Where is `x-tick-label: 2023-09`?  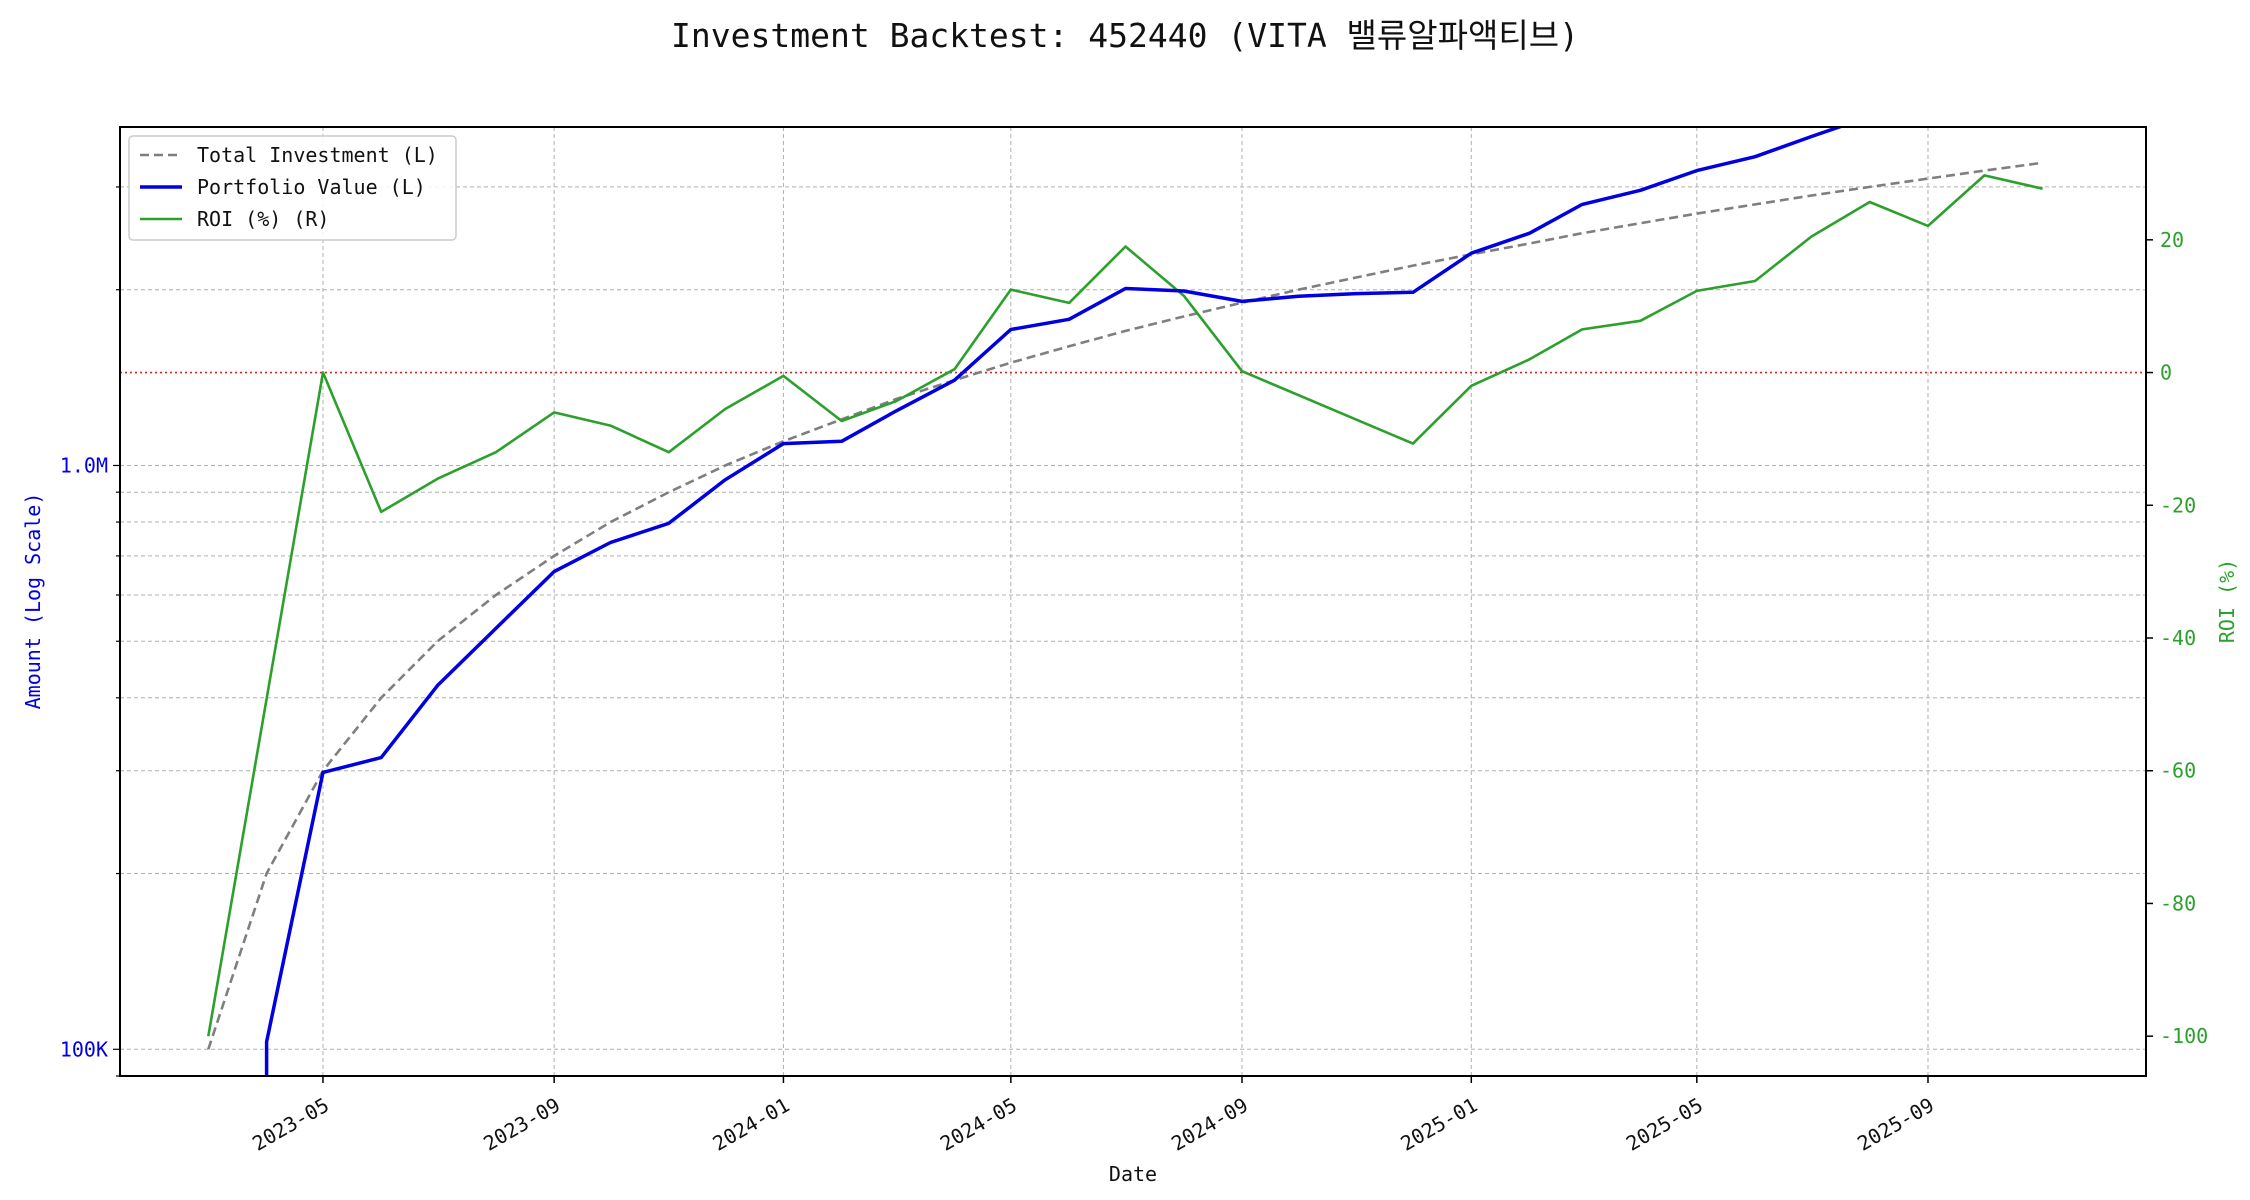
x-tick-label: 2023-09 is located at coordinates (521, 1124).